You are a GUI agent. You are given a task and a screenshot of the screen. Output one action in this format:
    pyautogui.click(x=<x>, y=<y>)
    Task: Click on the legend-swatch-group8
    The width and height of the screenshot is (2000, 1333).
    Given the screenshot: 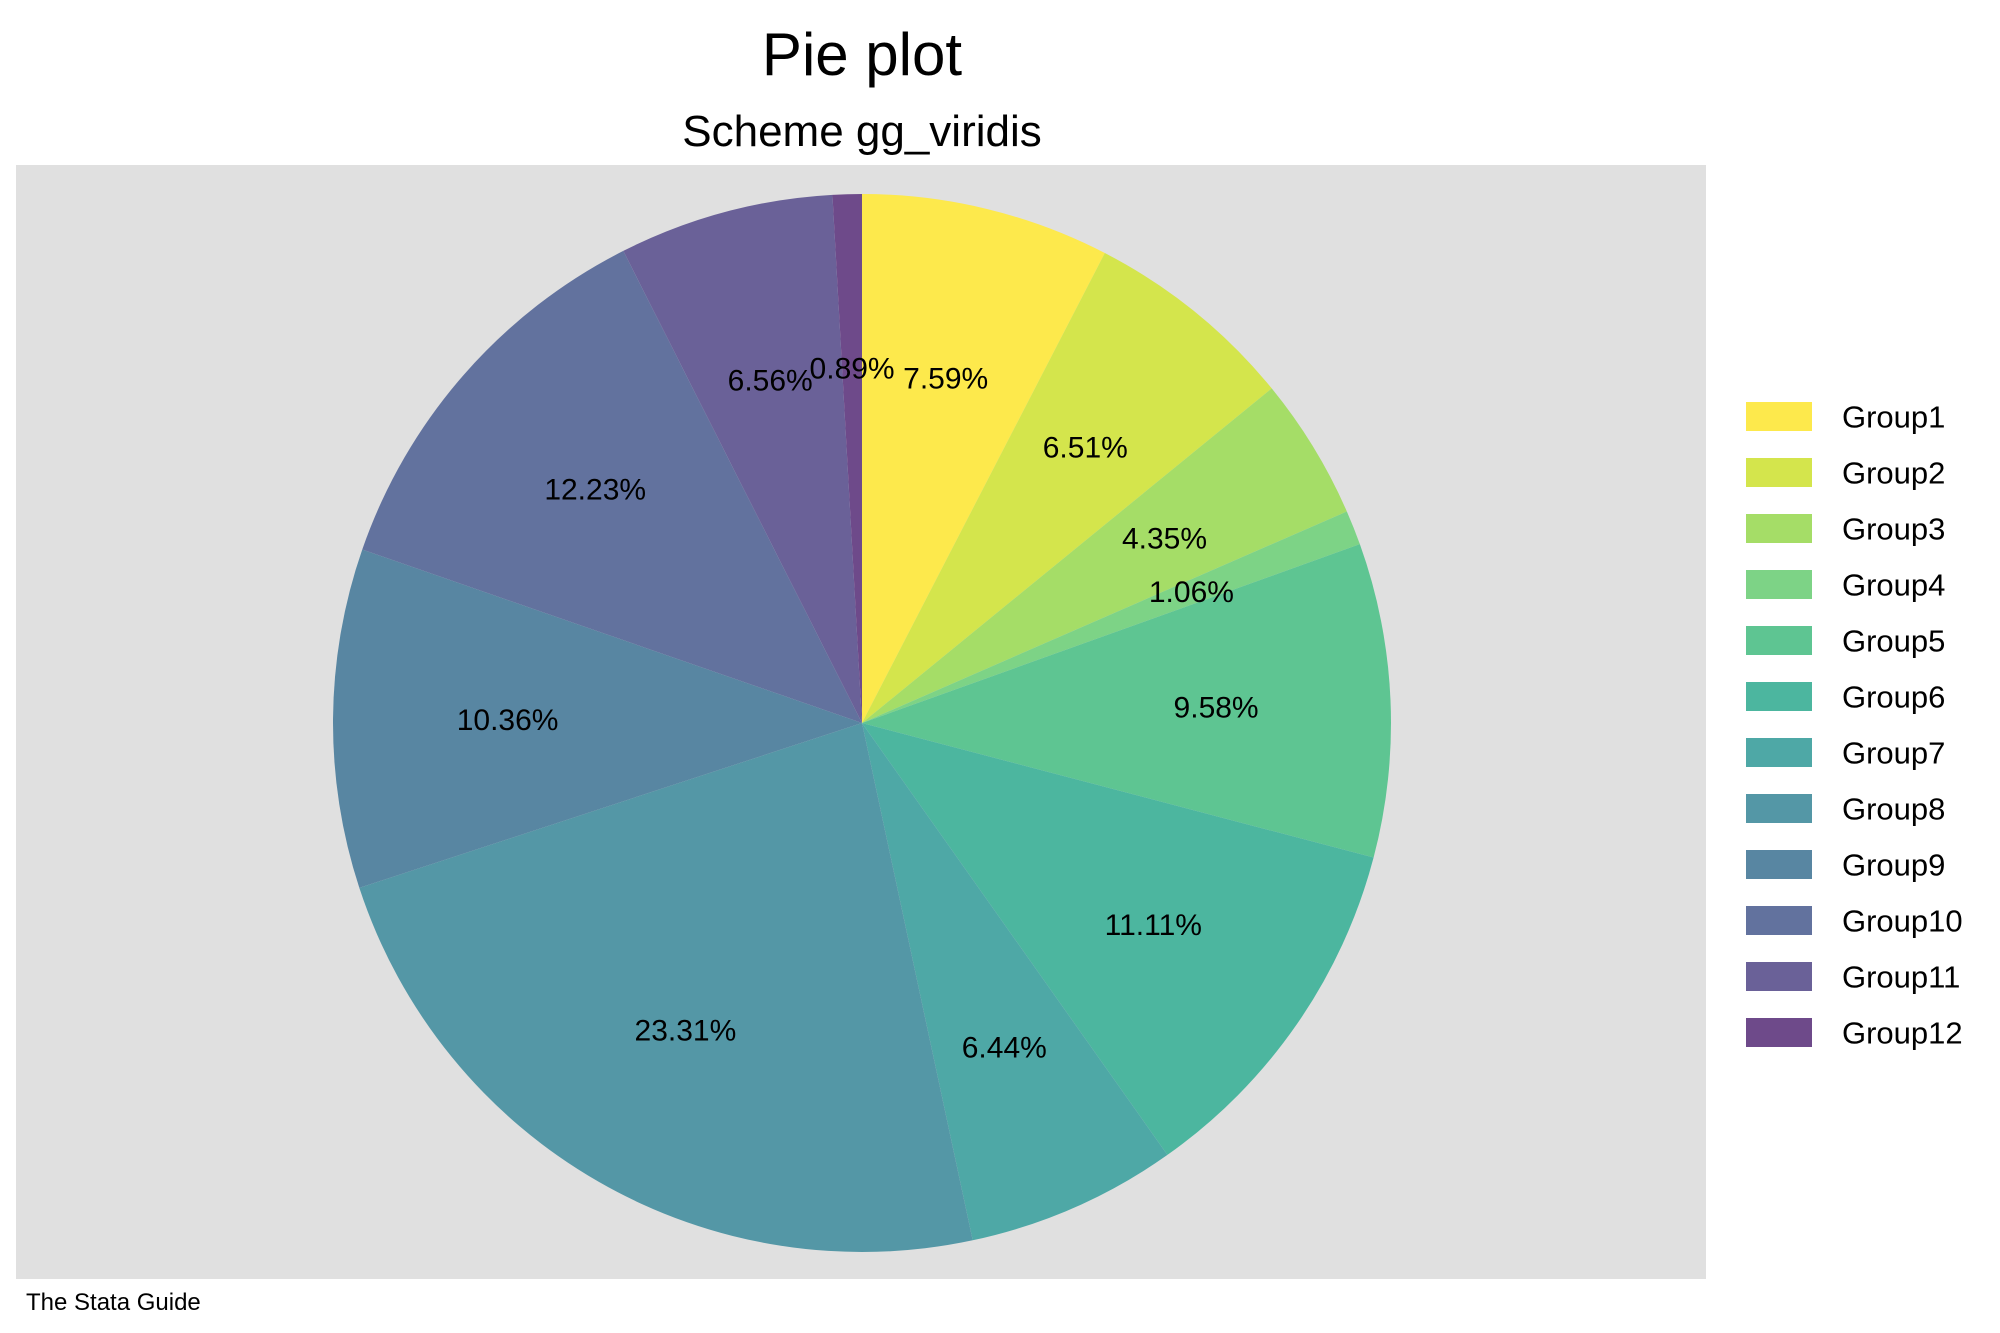 What is the action you would take?
    pyautogui.click(x=1779, y=808)
    